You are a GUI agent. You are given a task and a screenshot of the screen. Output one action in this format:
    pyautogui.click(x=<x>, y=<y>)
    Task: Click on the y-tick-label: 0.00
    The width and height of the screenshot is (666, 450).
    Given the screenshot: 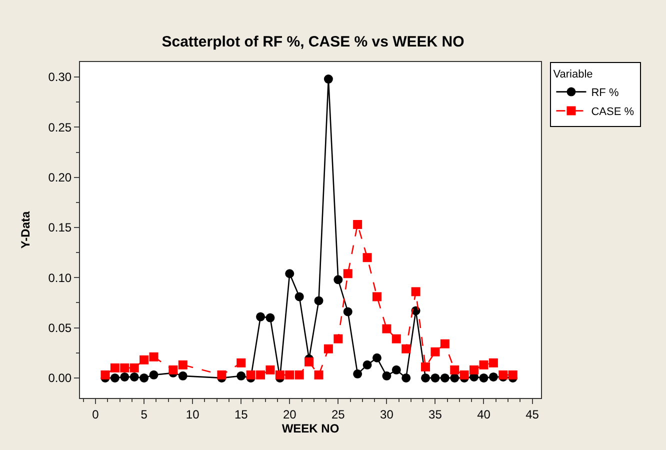 What is the action you would take?
    pyautogui.click(x=60, y=378)
    